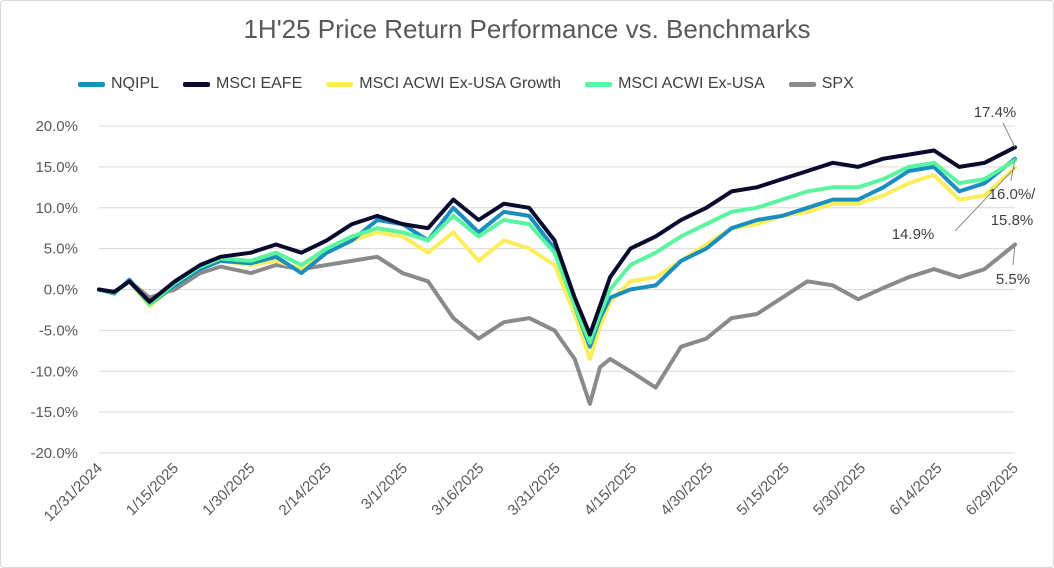 This screenshot has width=1054, height=568. Describe the element at coordinates (54, 371) in the screenshot. I see `y-tick-label: -10.0%` at that location.